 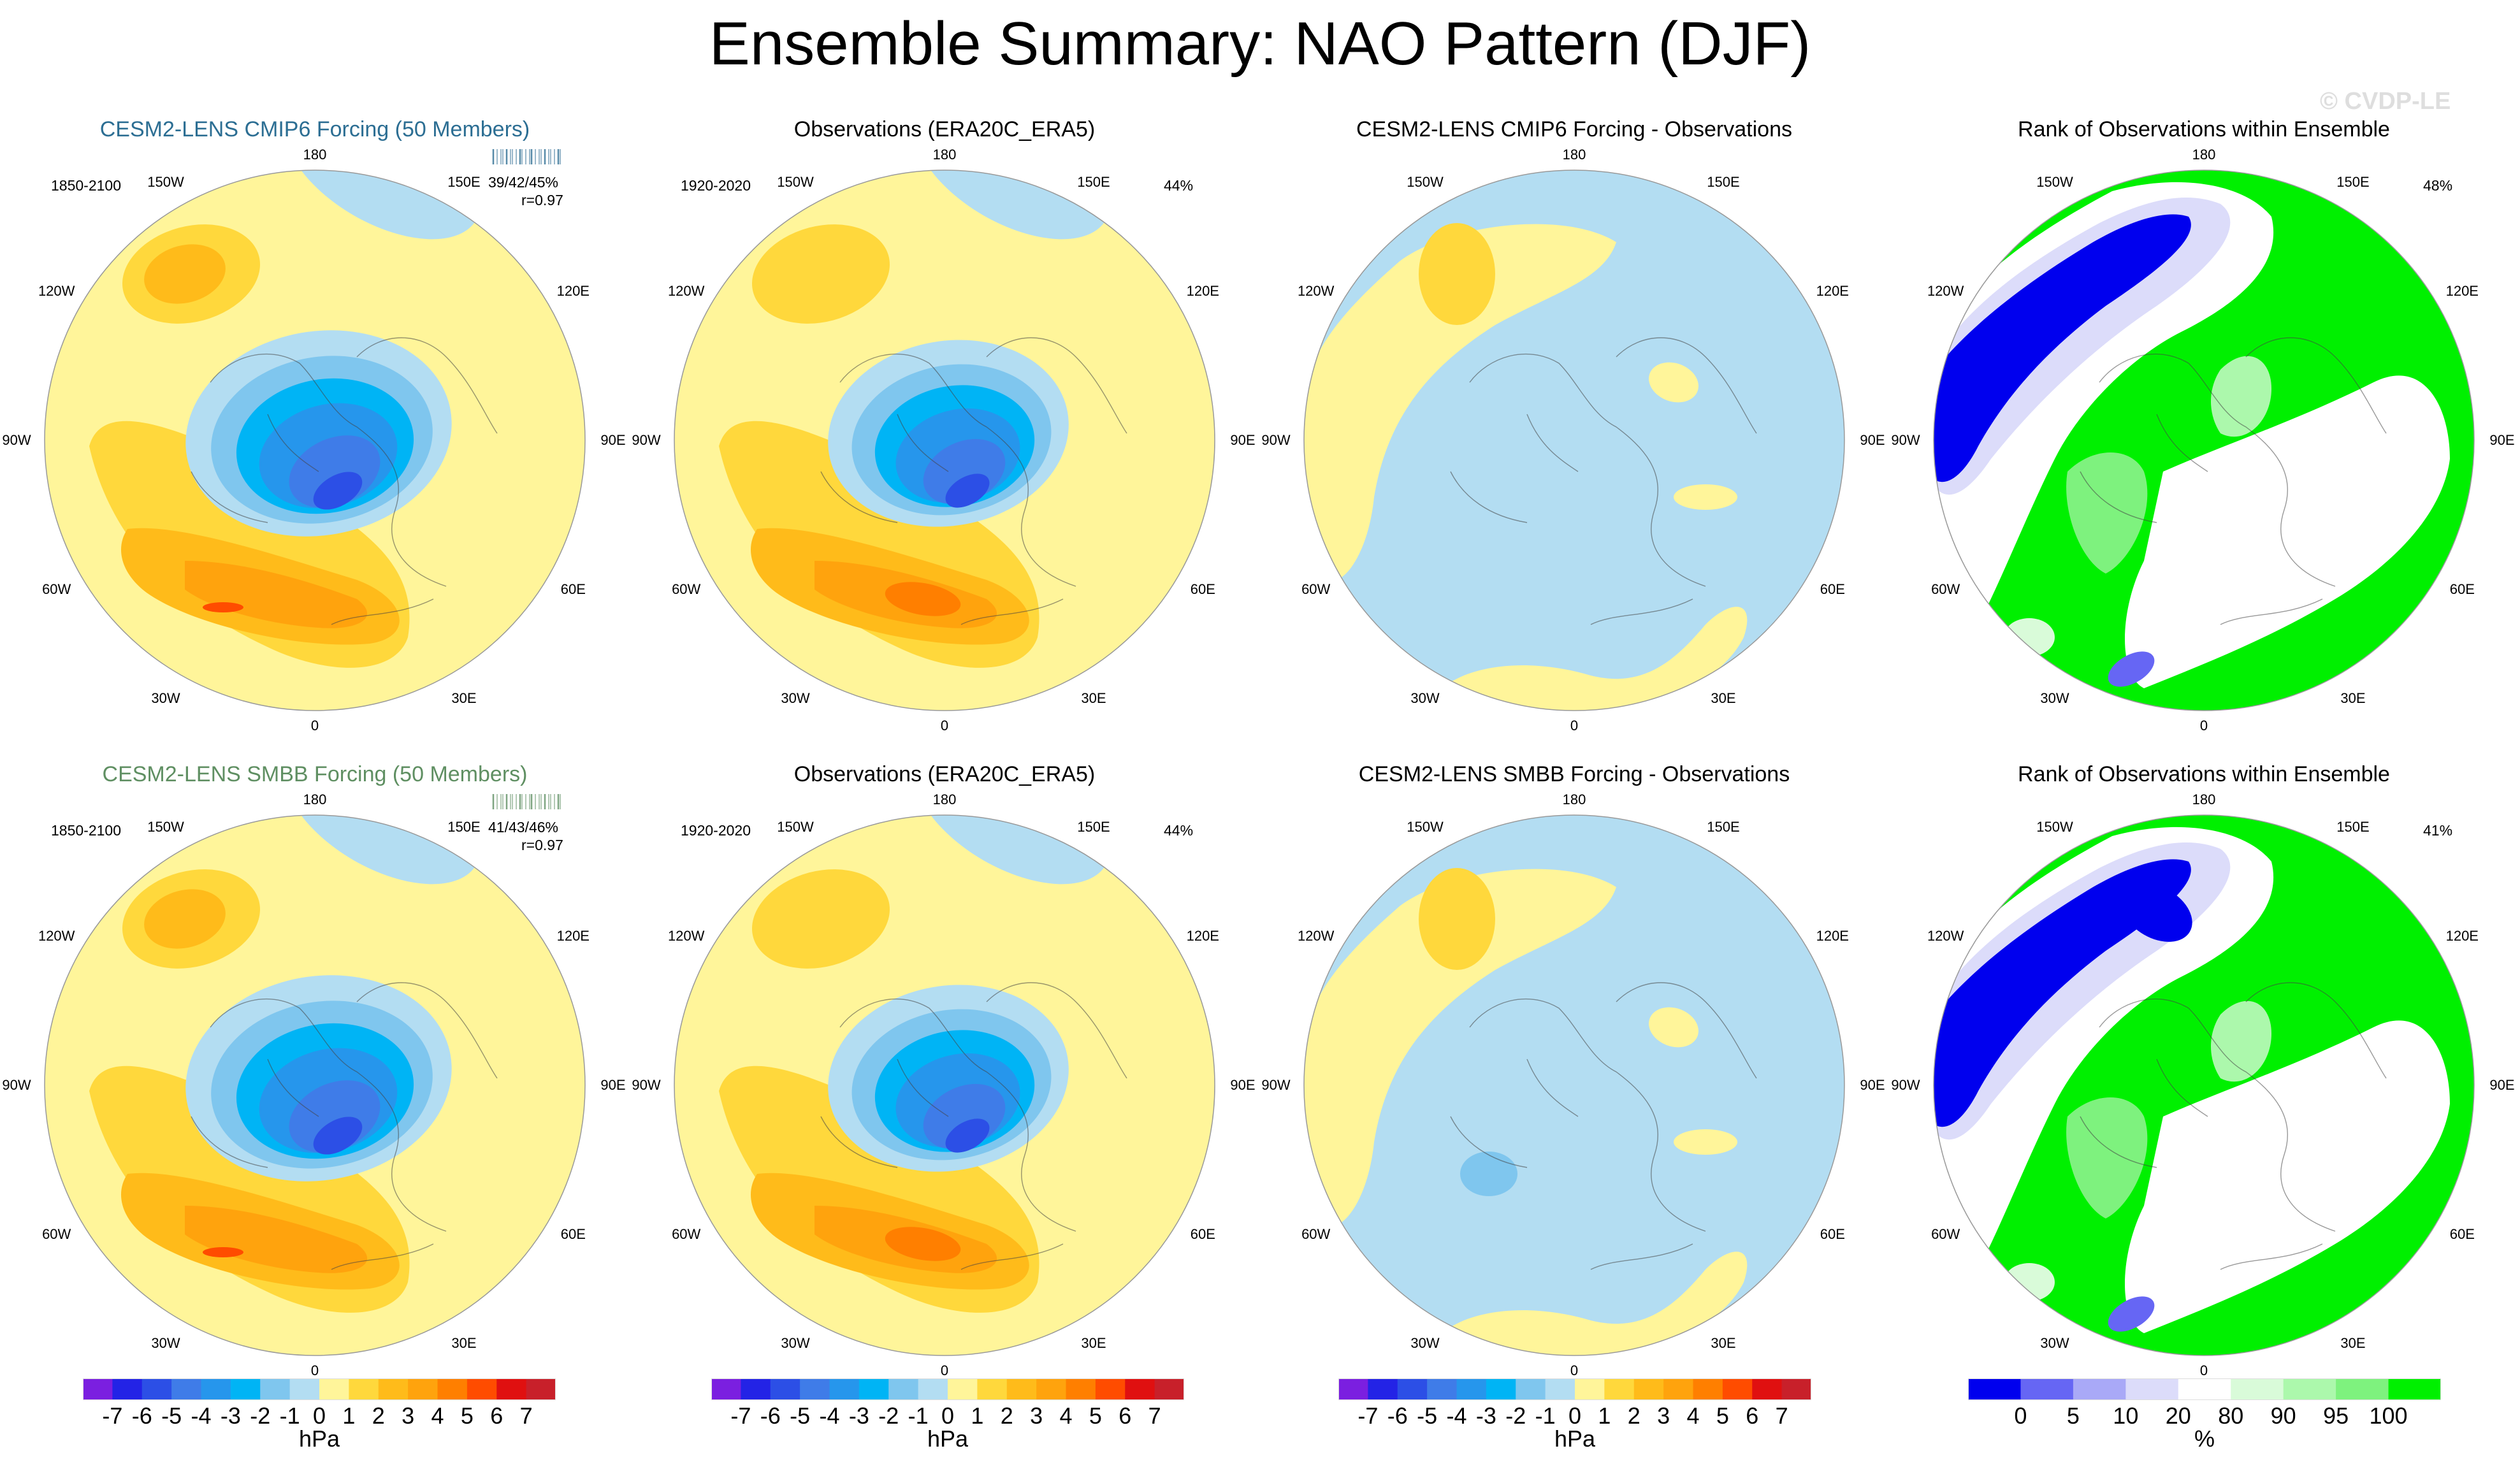 I want to click on rank-90-east, so click(x=2241, y=396).